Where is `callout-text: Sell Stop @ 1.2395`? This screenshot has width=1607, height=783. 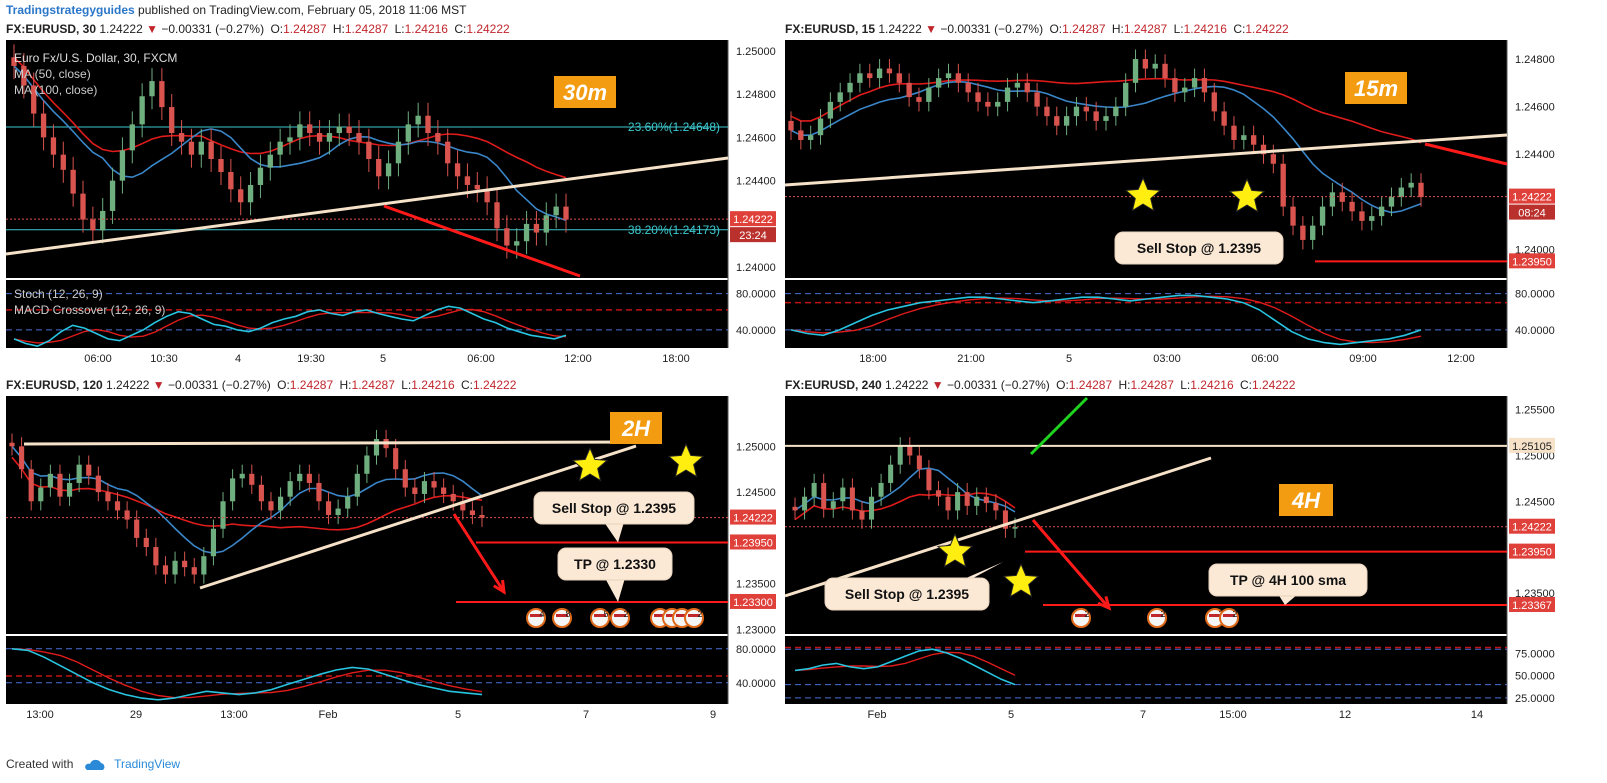
callout-text: Sell Stop @ 1.2395 is located at coordinates (907, 594).